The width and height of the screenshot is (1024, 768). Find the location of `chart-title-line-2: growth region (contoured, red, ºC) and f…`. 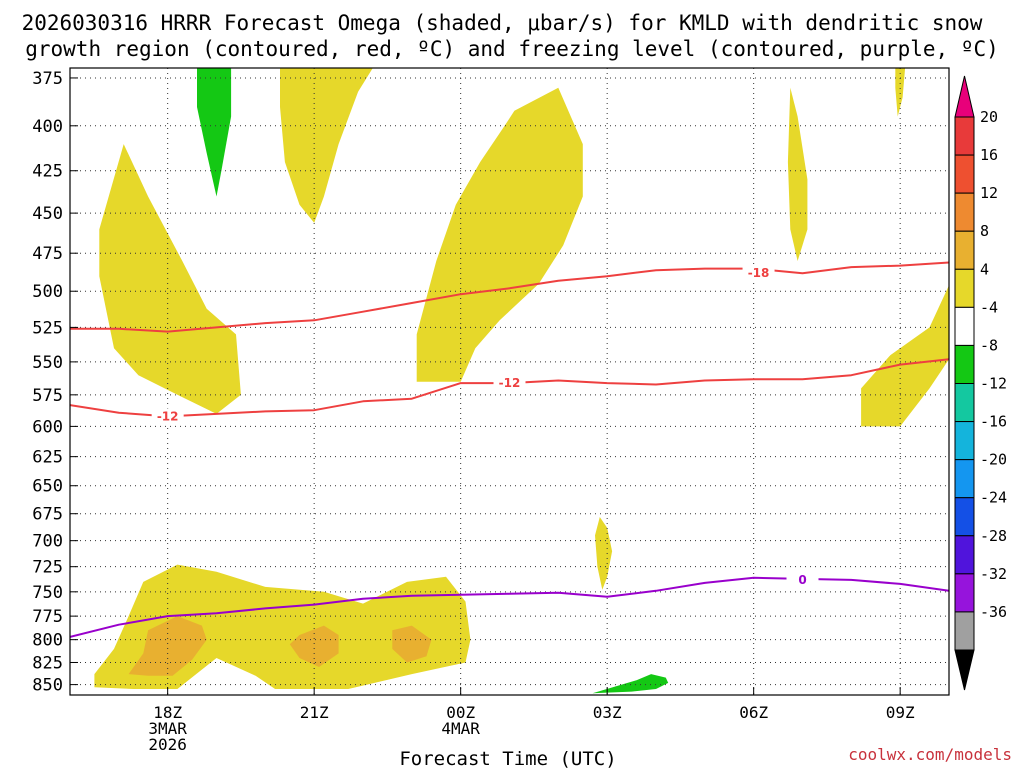

chart-title-line-2: growth region (contoured, red, ºC) and f… is located at coordinates (512, 49).